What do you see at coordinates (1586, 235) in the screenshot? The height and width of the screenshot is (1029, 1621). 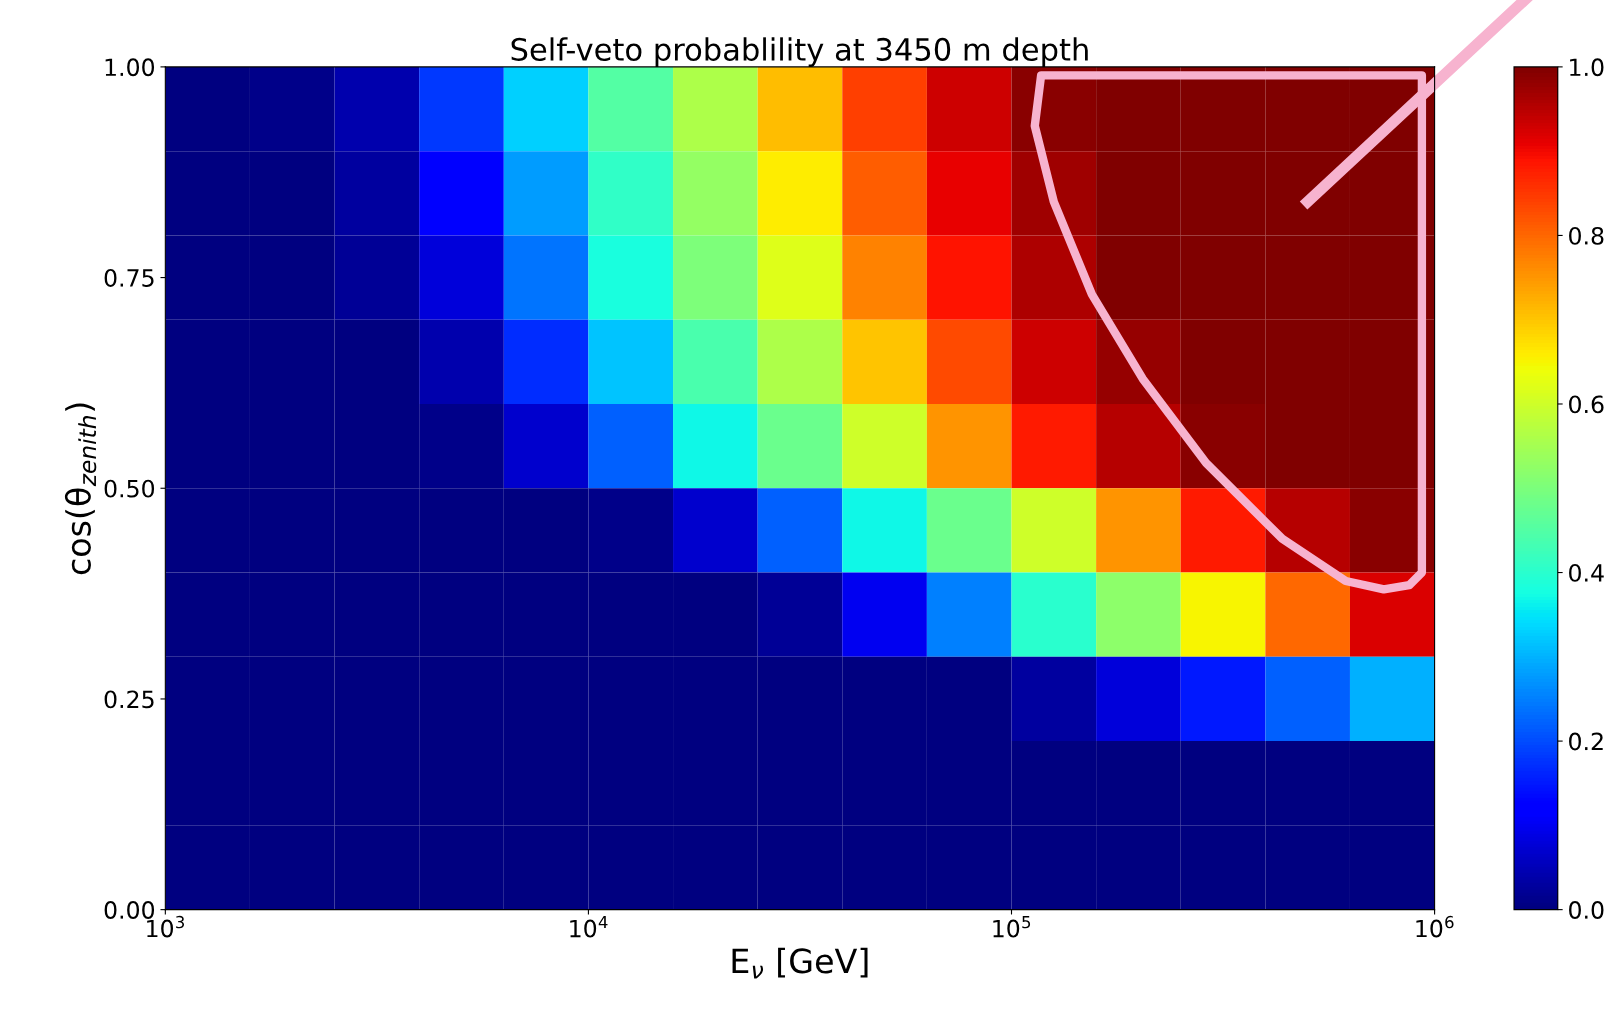 I see `color-bar-label: 0.8` at bounding box center [1586, 235].